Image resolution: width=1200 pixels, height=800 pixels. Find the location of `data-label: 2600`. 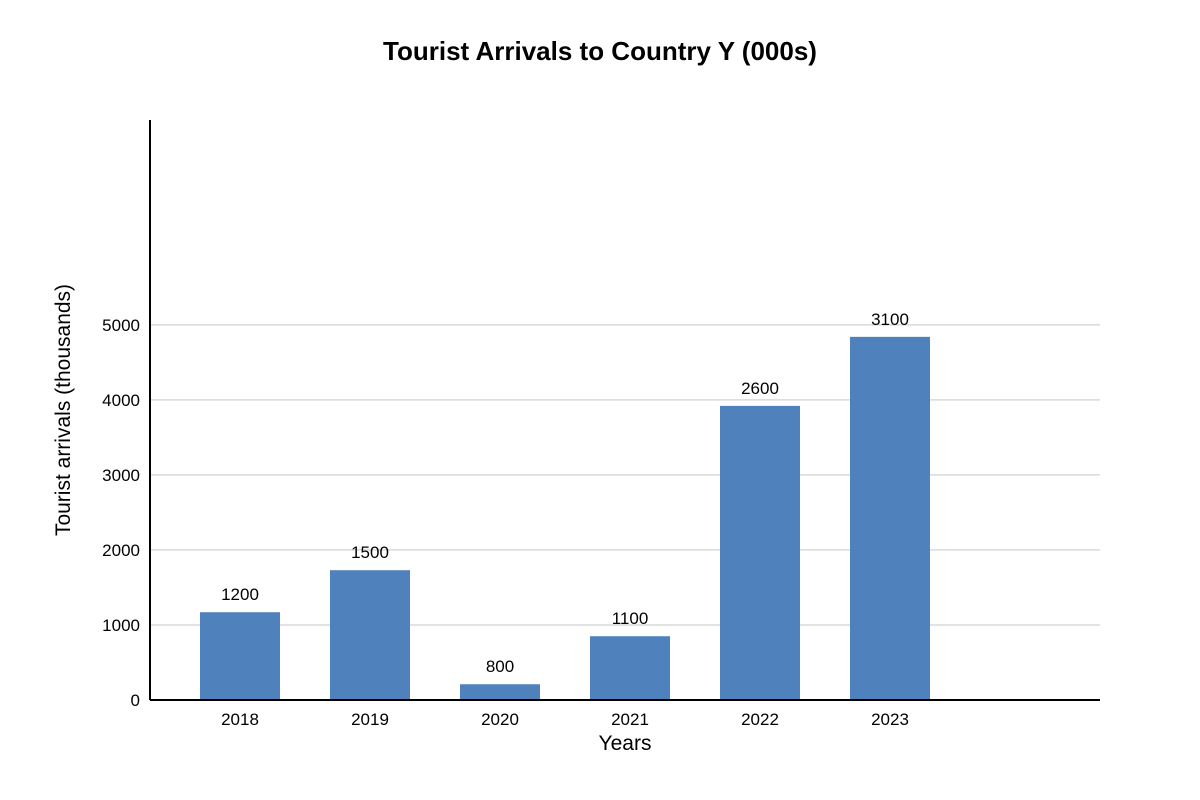

data-label: 2600 is located at coordinates (760, 388).